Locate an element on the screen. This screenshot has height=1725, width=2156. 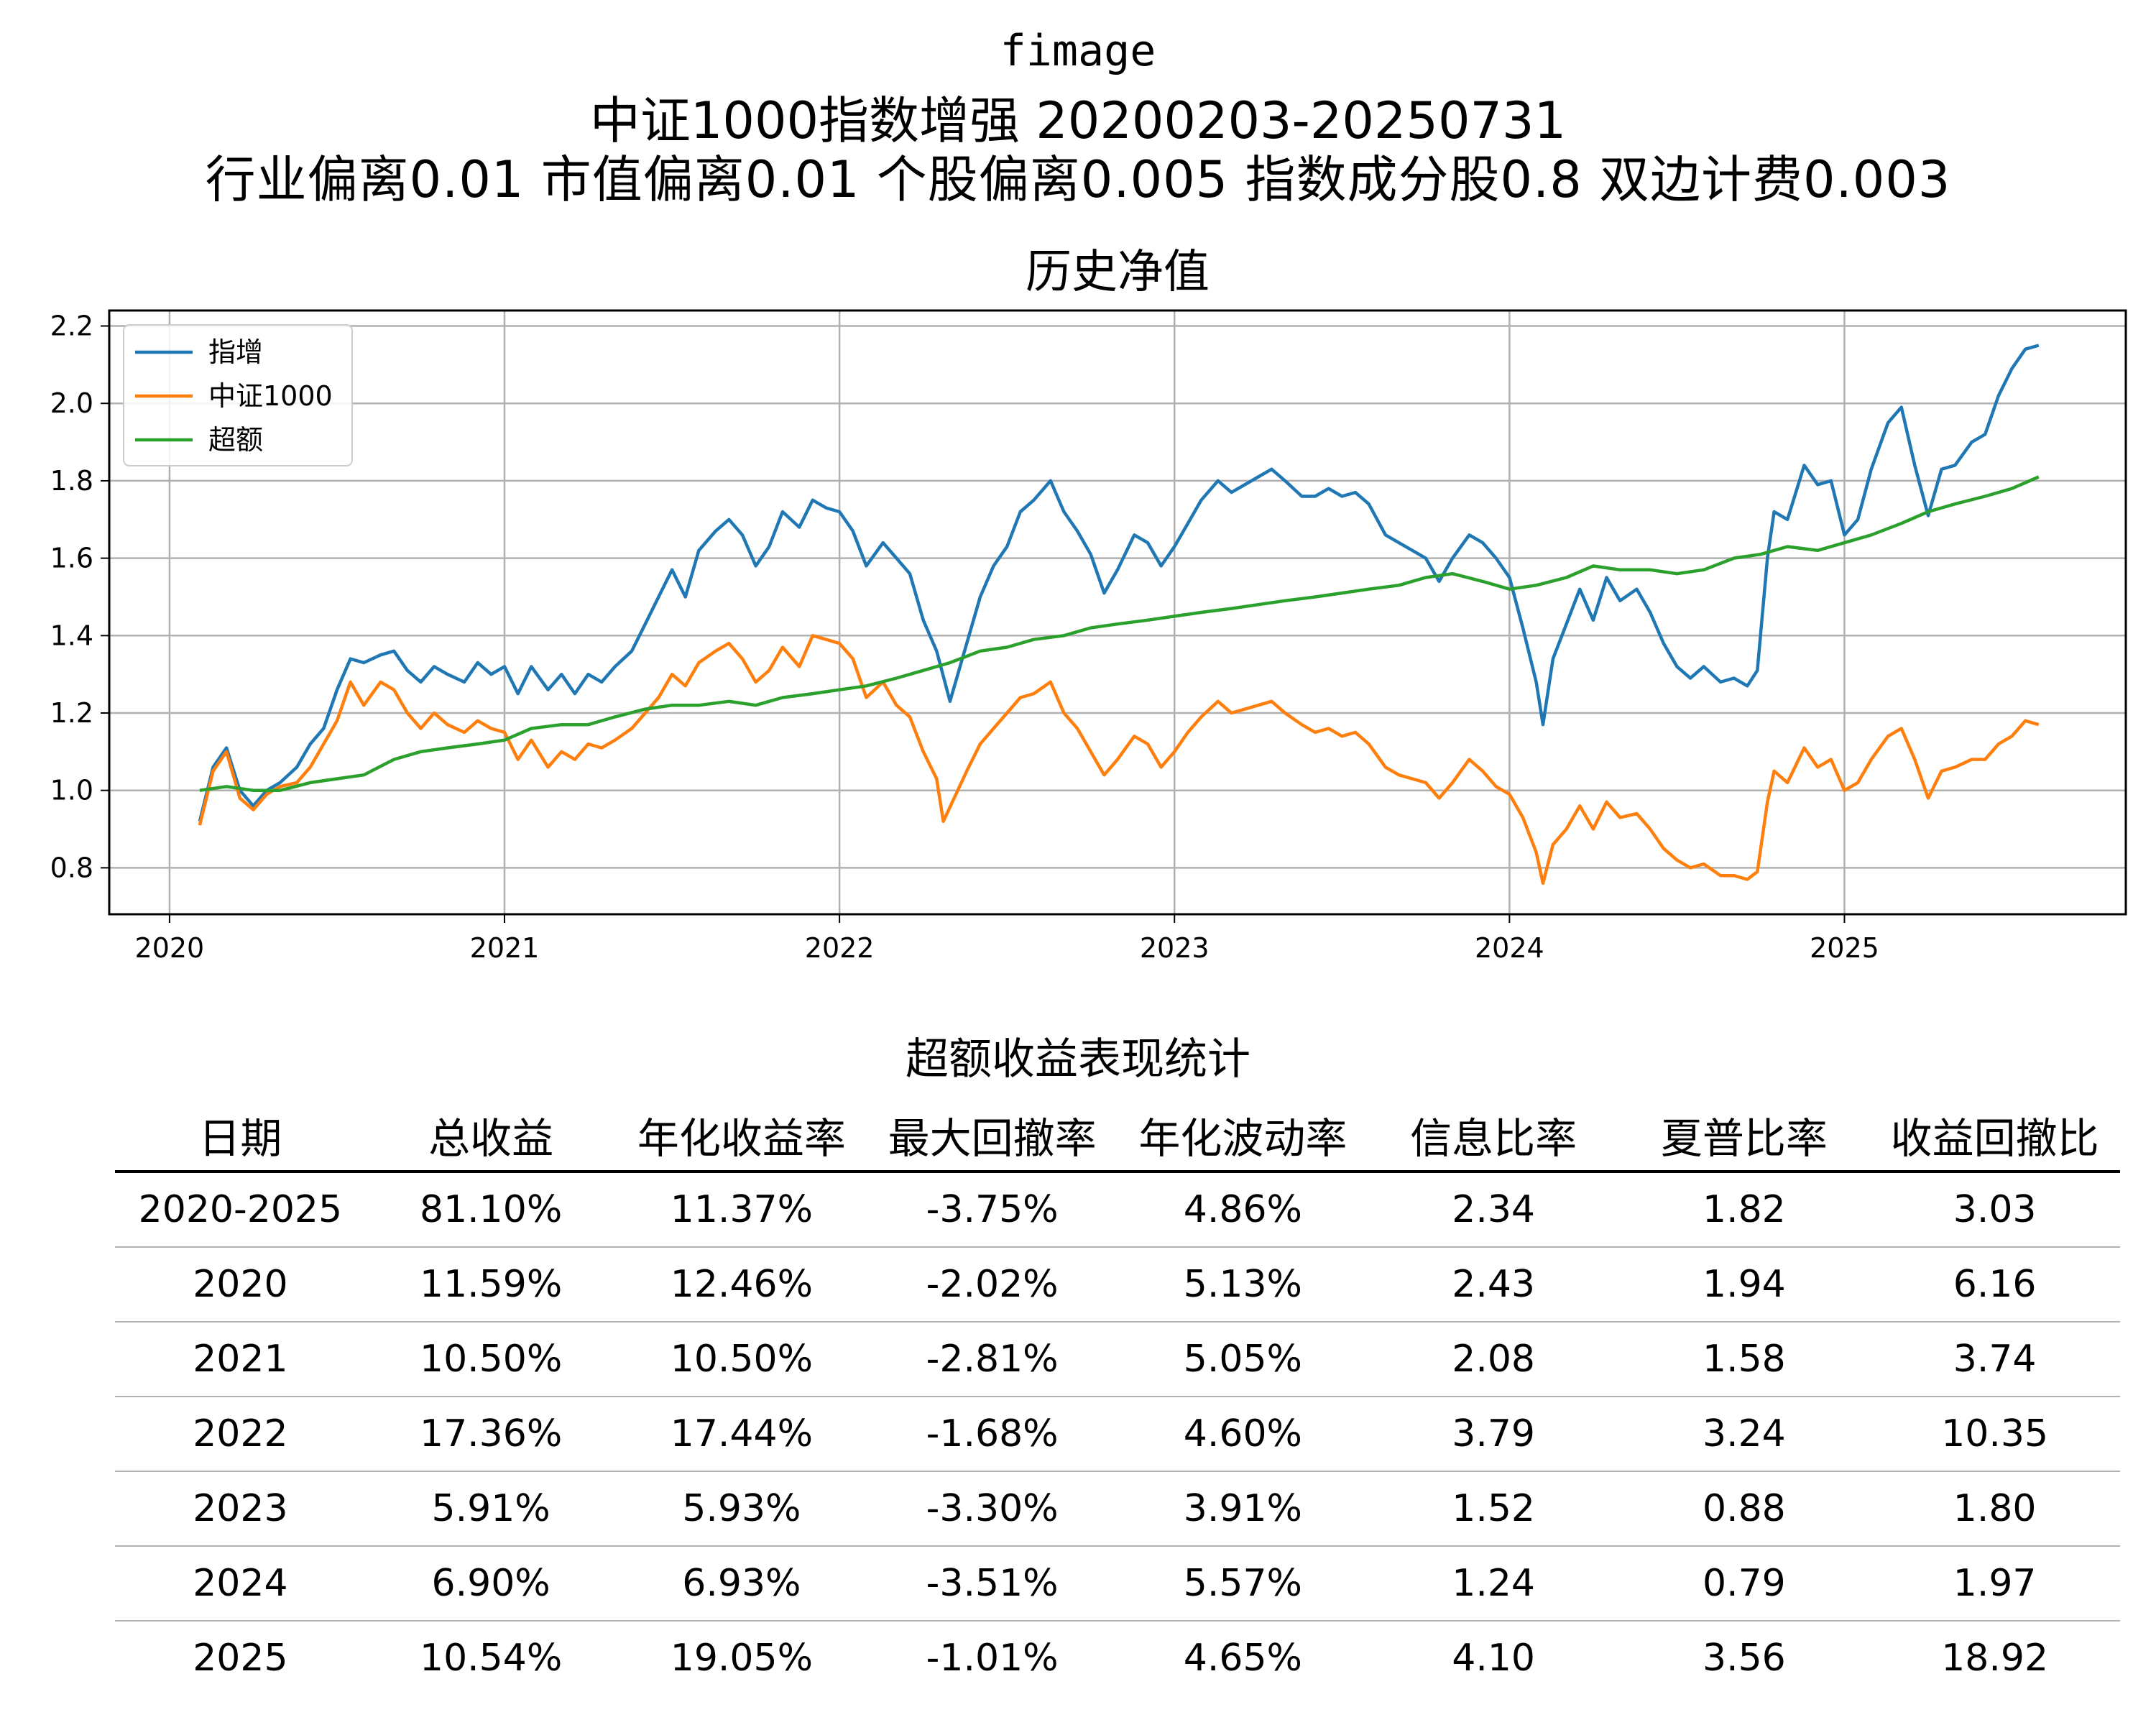
table-cell: 10.35 is located at coordinates (1994, 1434).